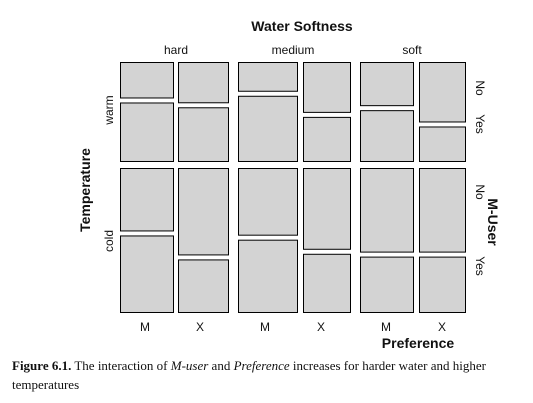 This screenshot has width=533, height=403. I want to click on mosaic-tile-medium-cold-m-yes, so click(268, 276).